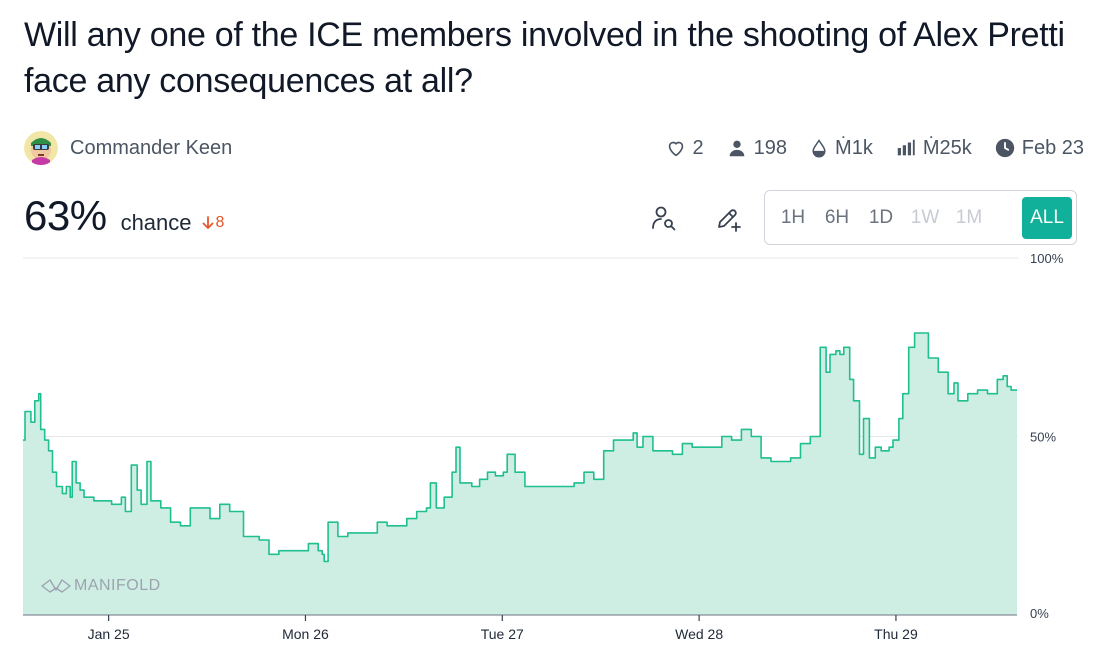 Image resolution: width=1106 pixels, height=652 pixels. Describe the element at coordinates (502, 634) in the screenshot. I see `x-tick-label: Tue 27` at that location.